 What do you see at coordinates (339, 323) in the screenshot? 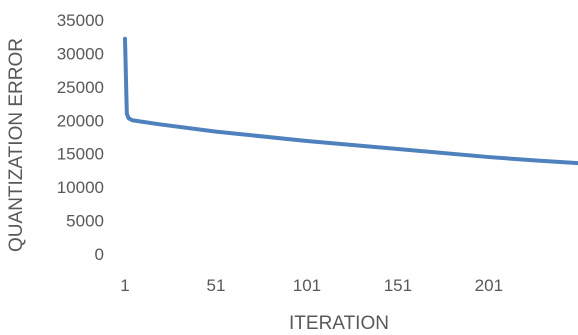
I see `x-axis-title: ITERATION` at bounding box center [339, 323].